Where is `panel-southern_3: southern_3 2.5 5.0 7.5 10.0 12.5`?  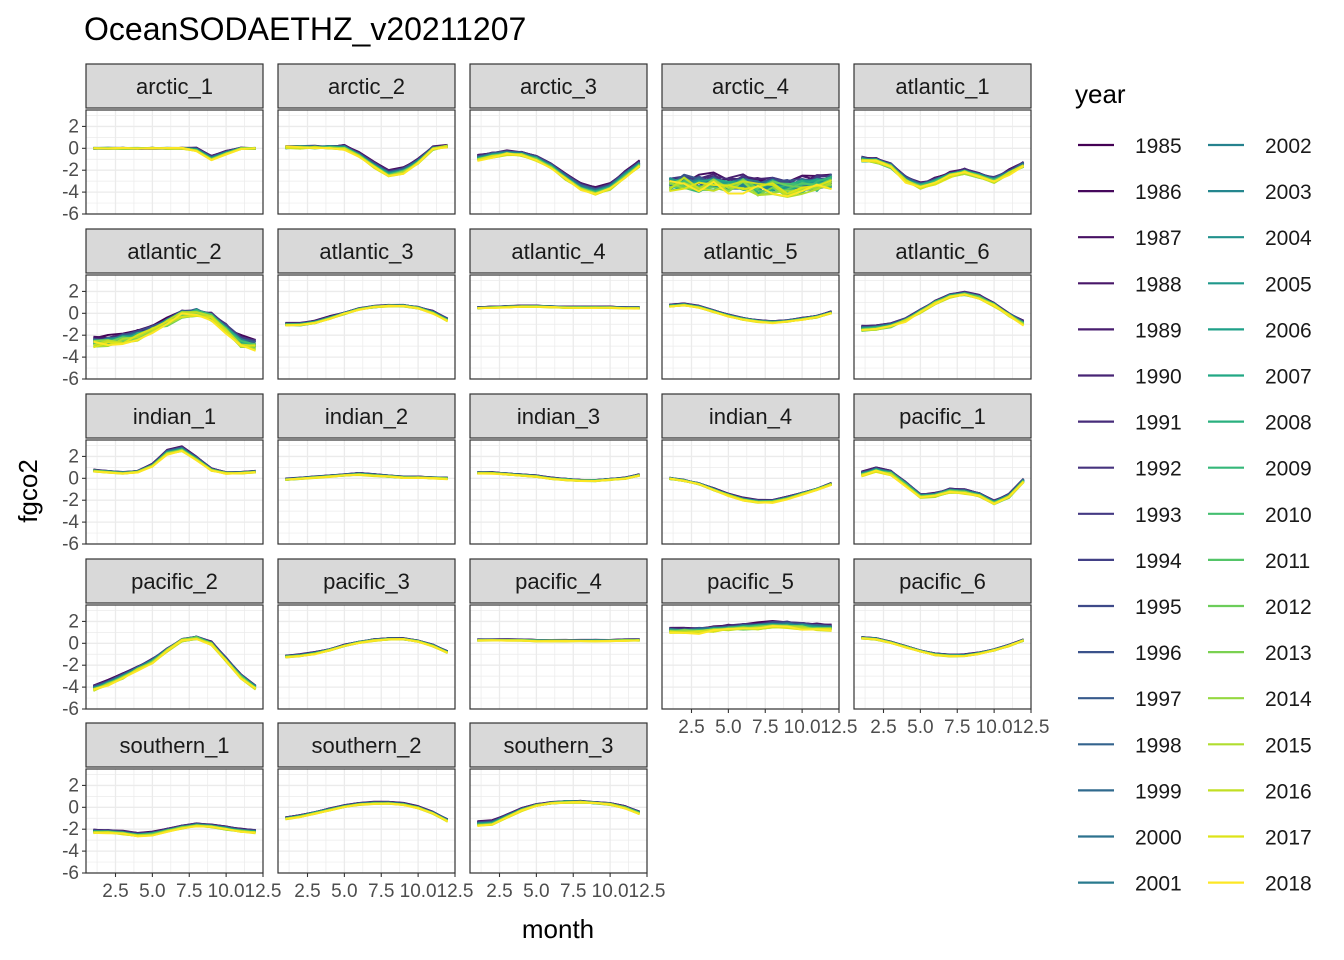
panel-southern_3: southern_3 2.5 5.0 7.5 10.0 12.5 is located at coordinates (567, 812).